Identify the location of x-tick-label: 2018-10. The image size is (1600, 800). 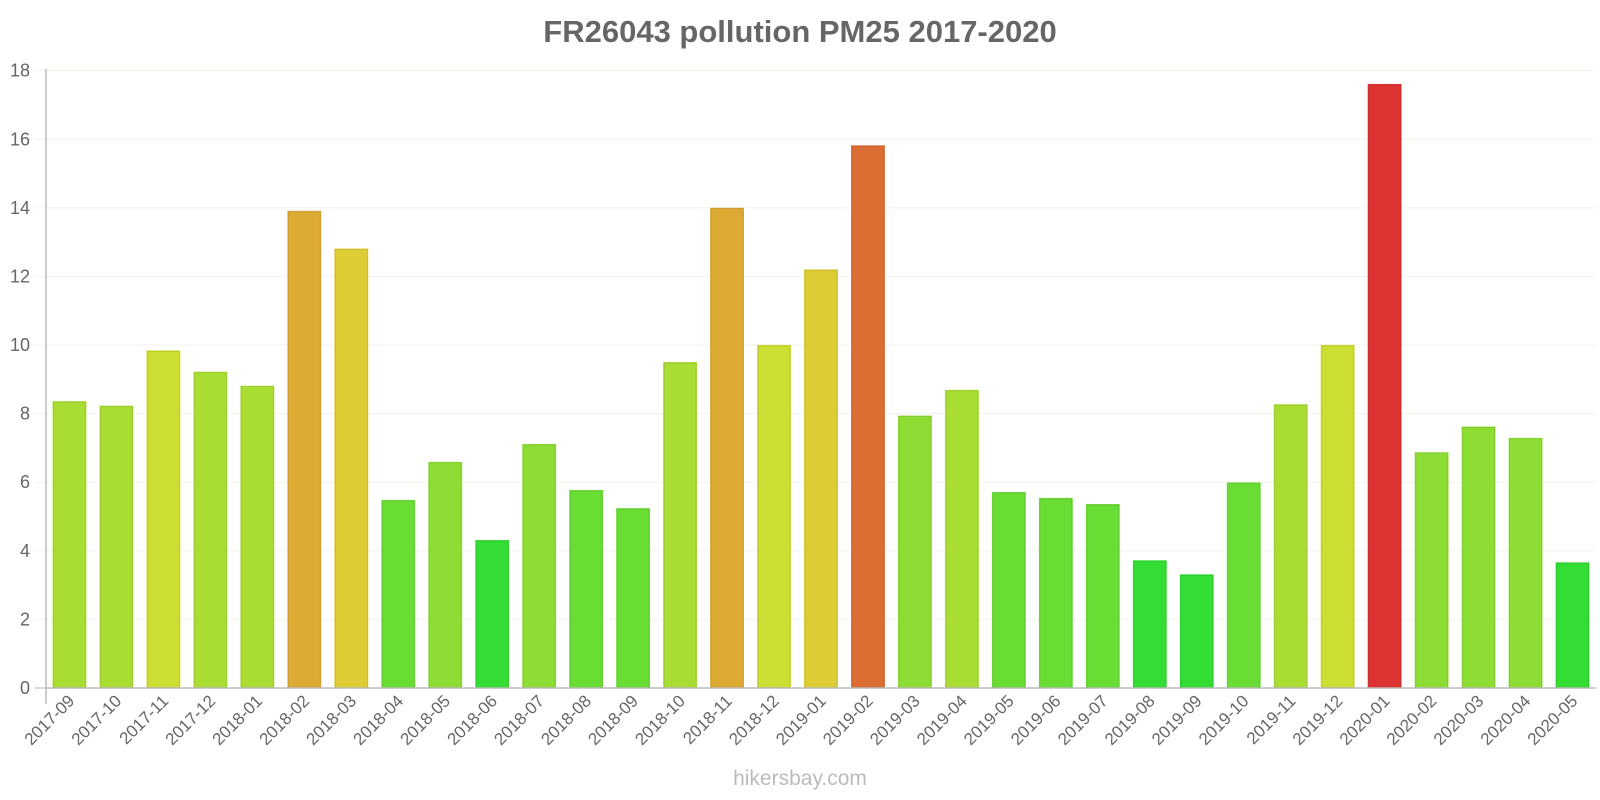
(660, 720).